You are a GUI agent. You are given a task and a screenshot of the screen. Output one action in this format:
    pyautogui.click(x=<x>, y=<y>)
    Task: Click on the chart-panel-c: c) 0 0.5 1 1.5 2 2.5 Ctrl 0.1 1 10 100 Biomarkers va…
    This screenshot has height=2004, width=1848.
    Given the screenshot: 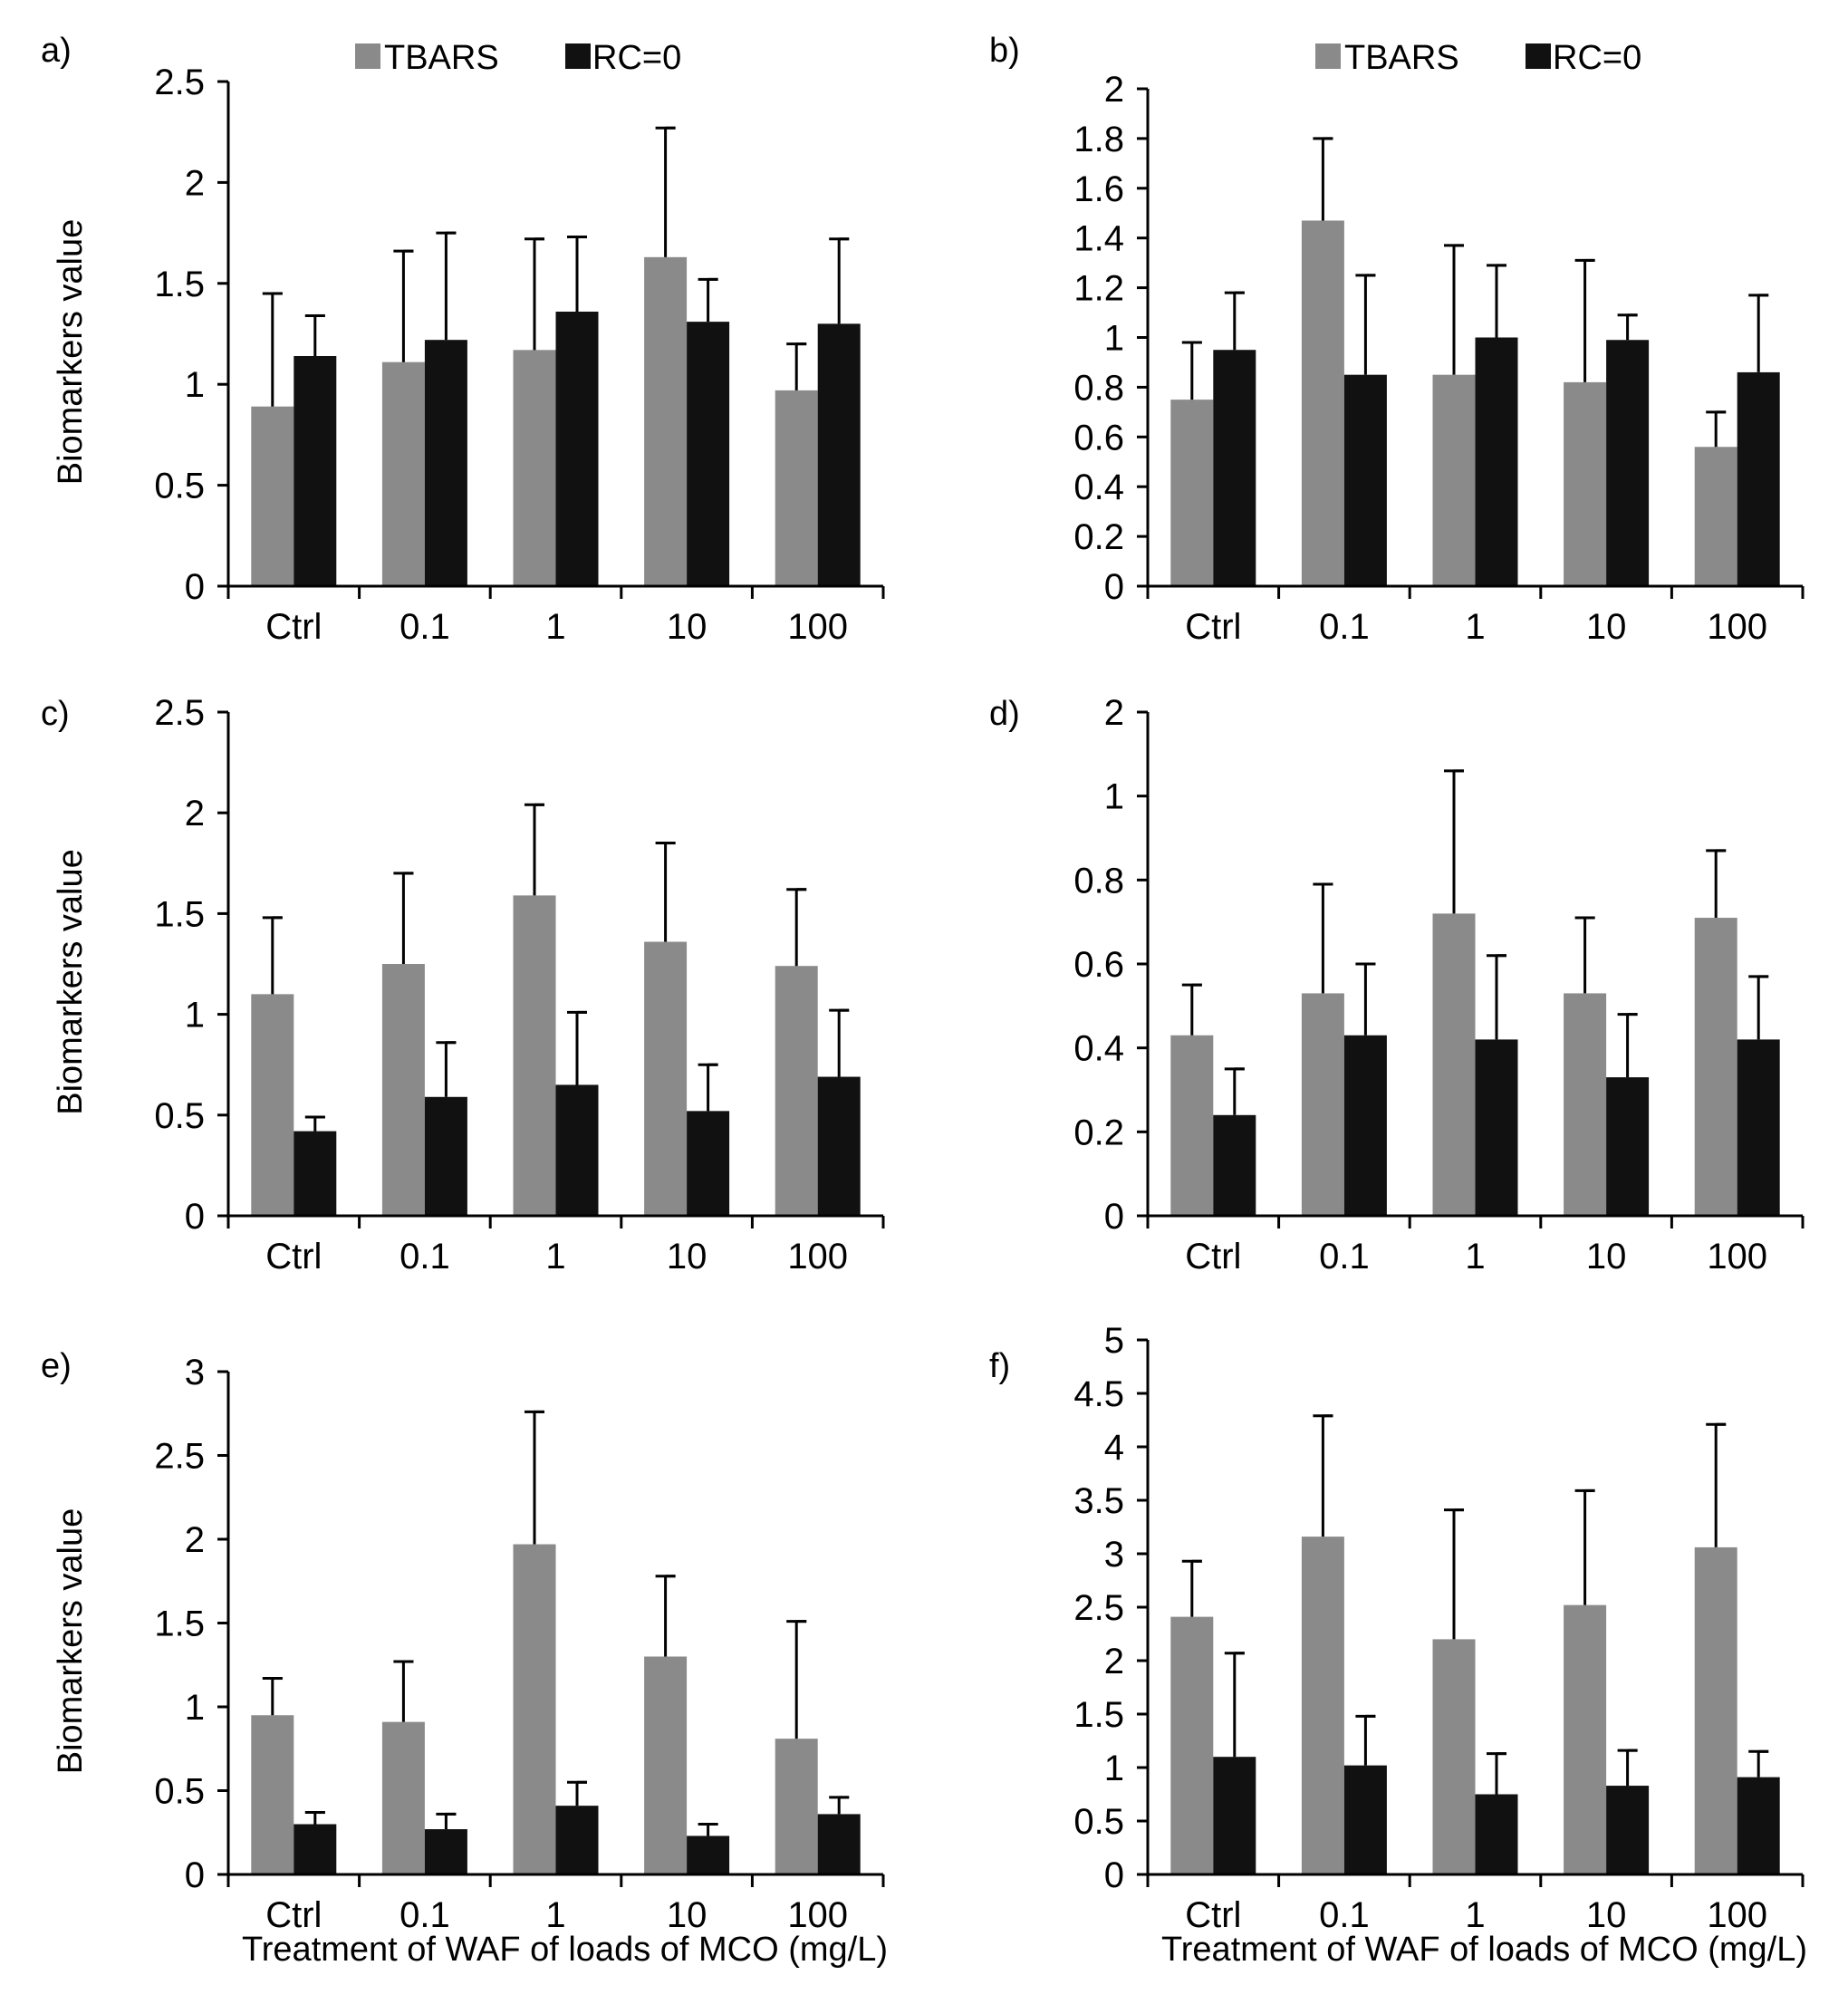 What is the action you would take?
    pyautogui.click(x=463, y=985)
    